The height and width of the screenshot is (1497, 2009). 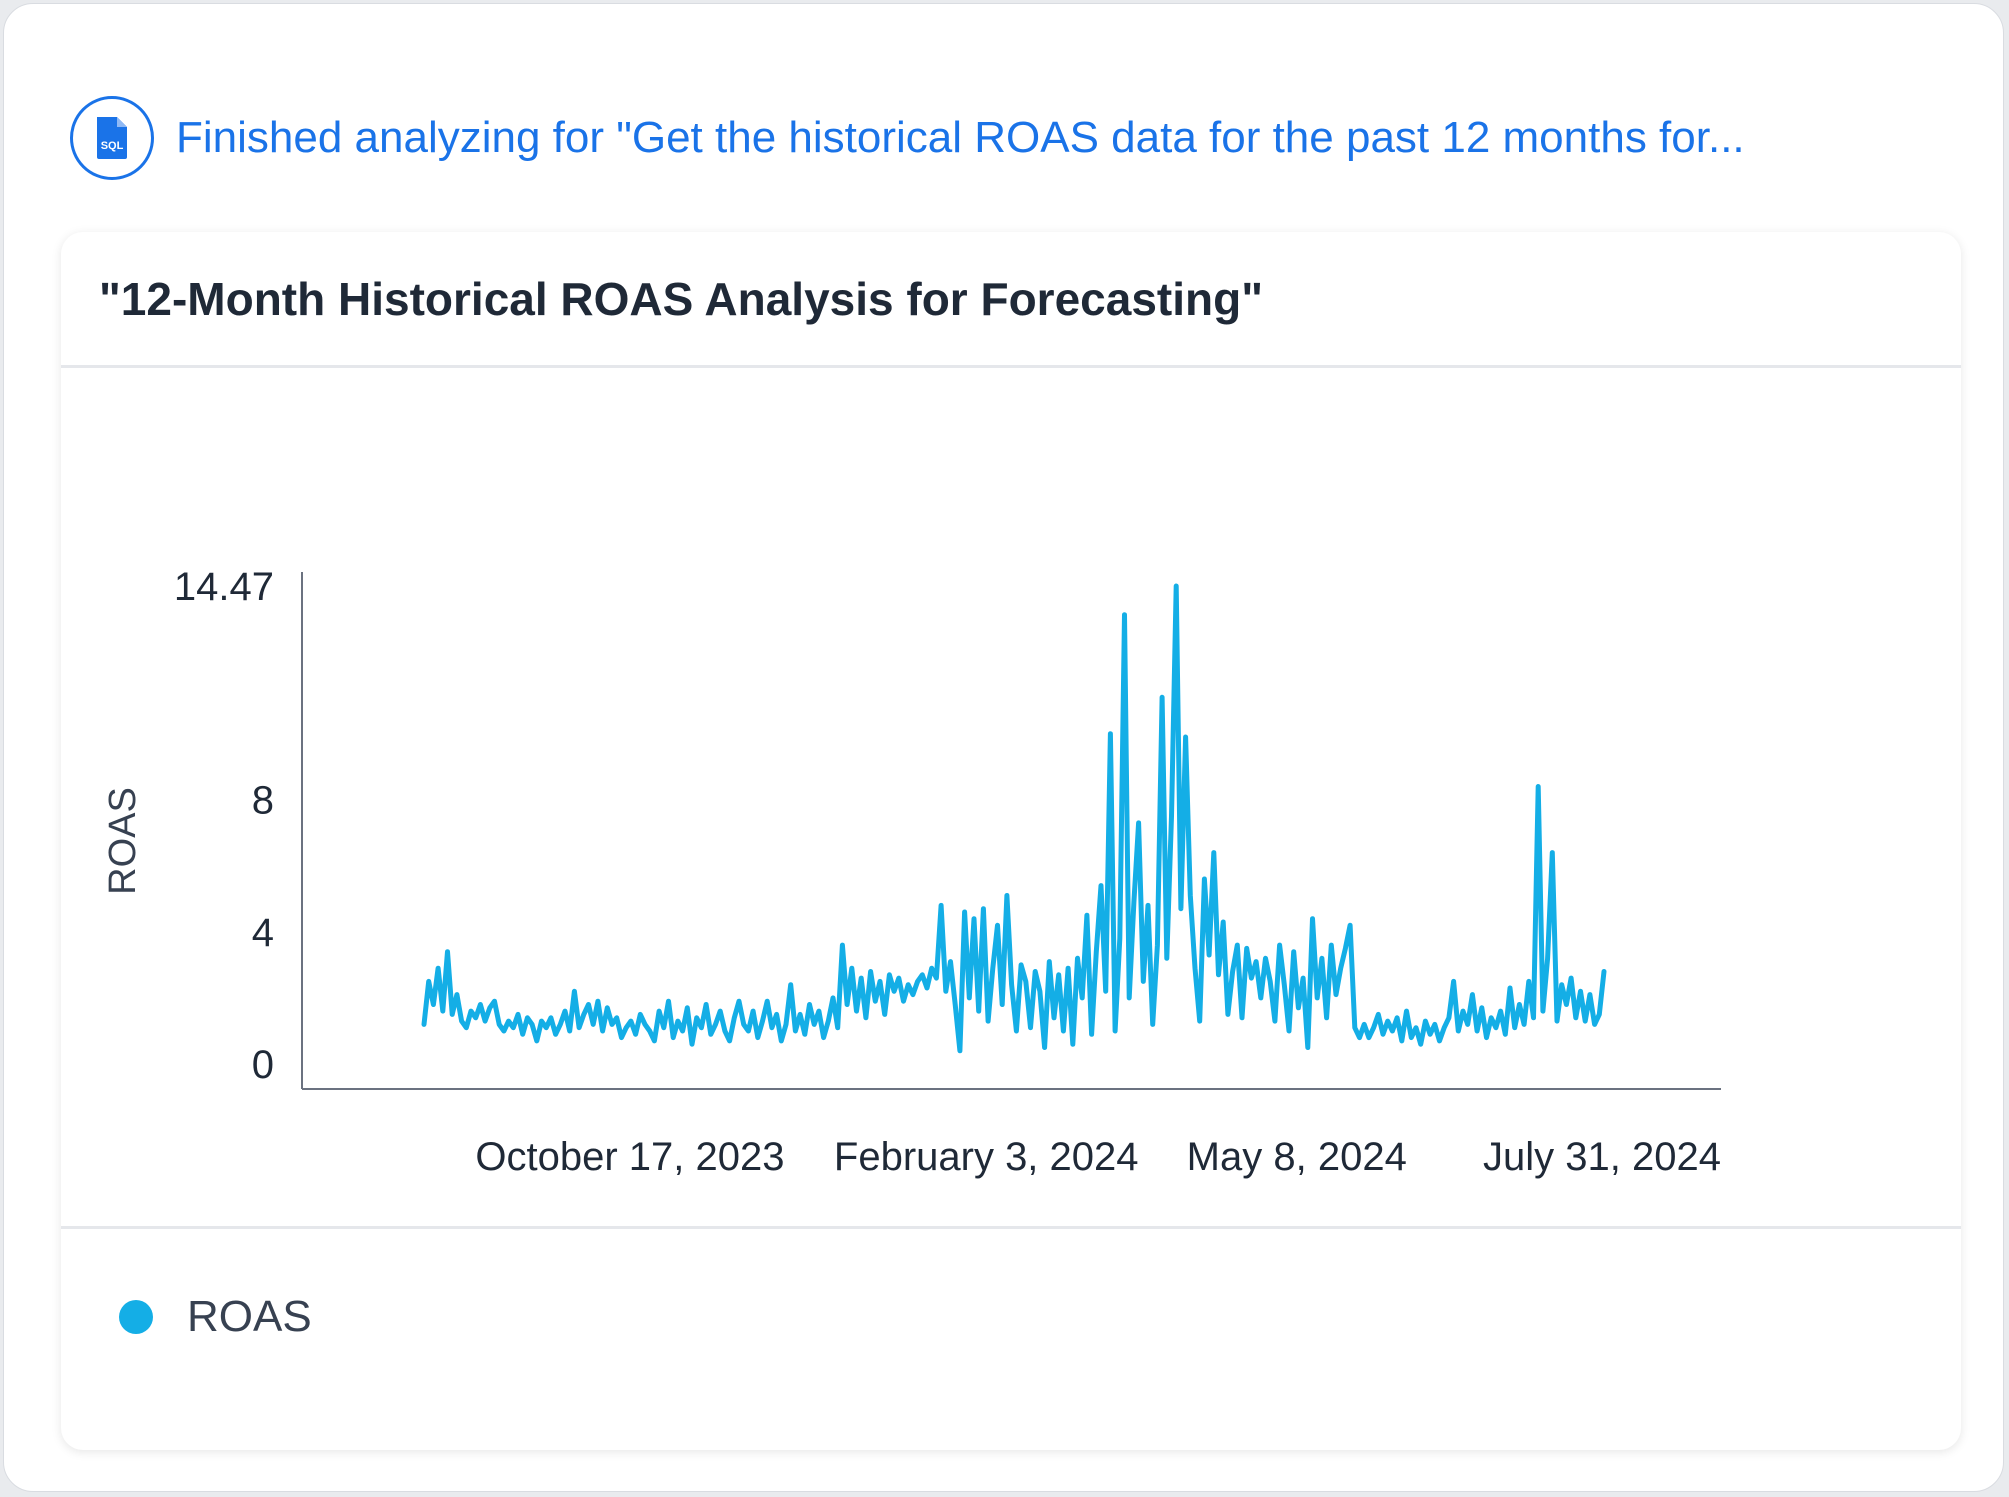 What do you see at coordinates (1011, 366) in the screenshot?
I see `title-divider` at bounding box center [1011, 366].